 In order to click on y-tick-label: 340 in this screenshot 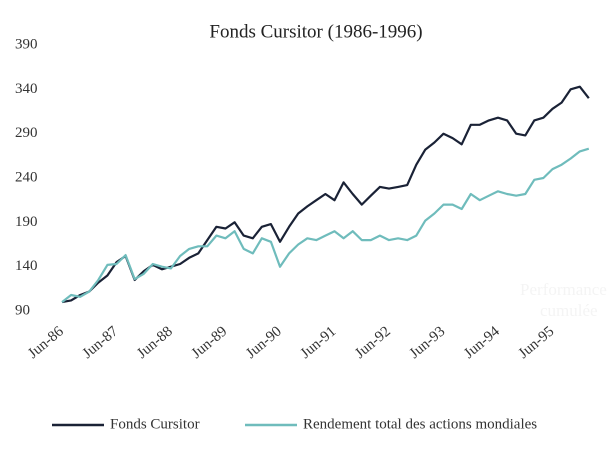, I will do `click(26, 89)`.